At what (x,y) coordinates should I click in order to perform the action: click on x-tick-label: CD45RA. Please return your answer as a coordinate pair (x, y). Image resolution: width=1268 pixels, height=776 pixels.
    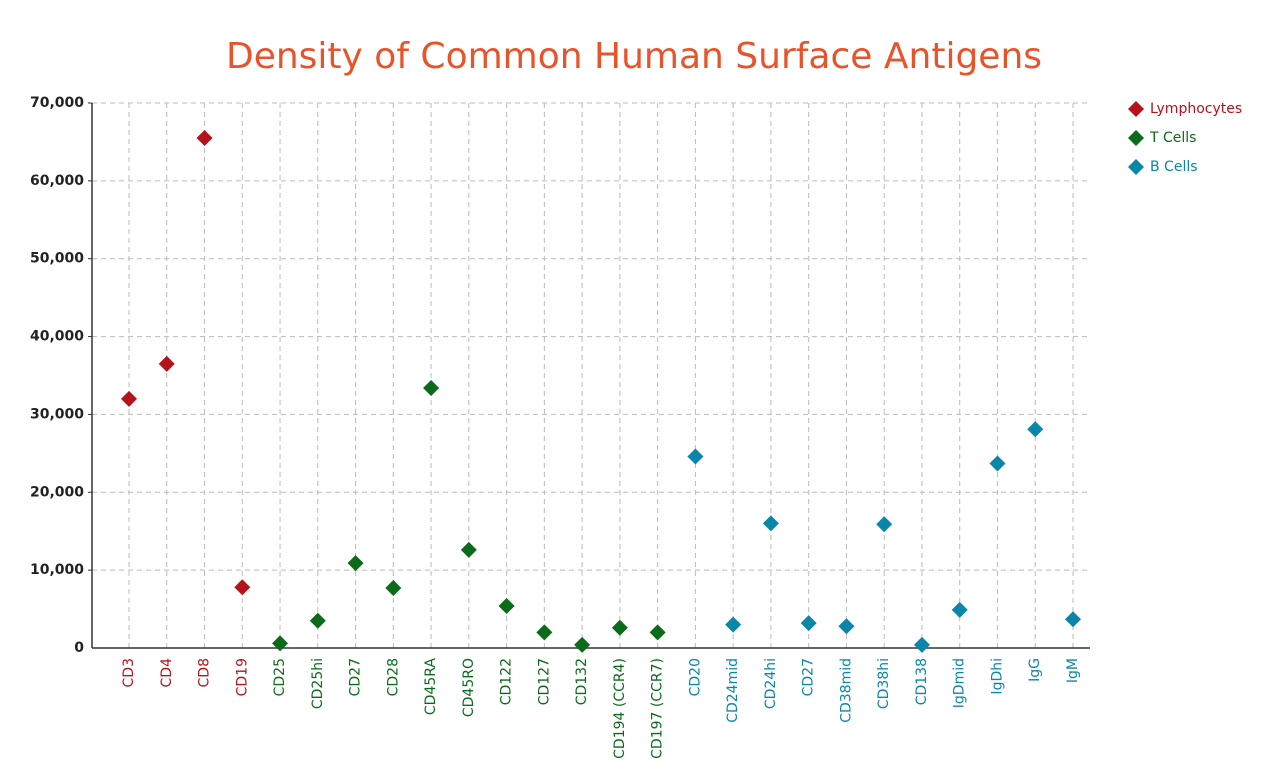
    Looking at the image, I should click on (431, 687).